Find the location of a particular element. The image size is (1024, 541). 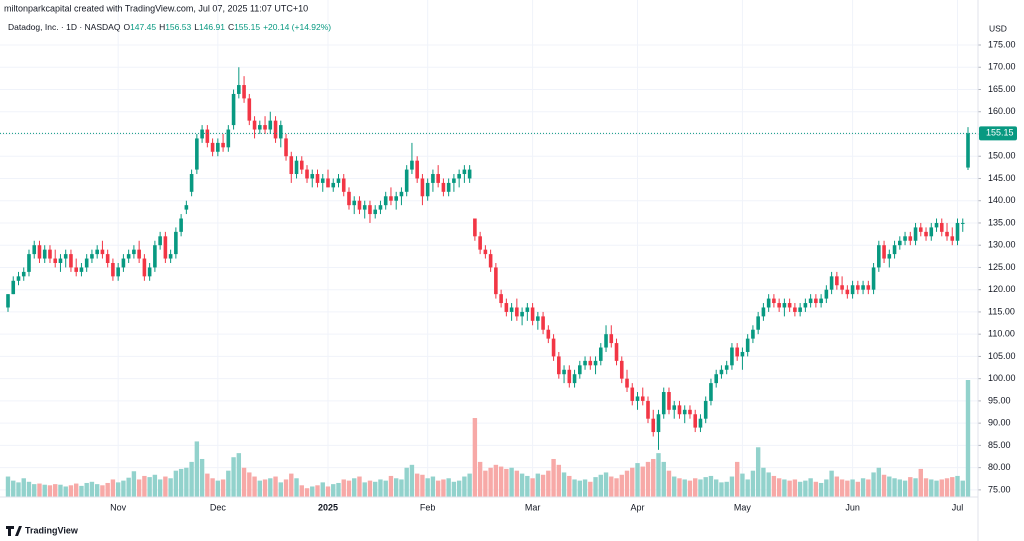

y-tick-label: 140.00 is located at coordinates (1002, 200).